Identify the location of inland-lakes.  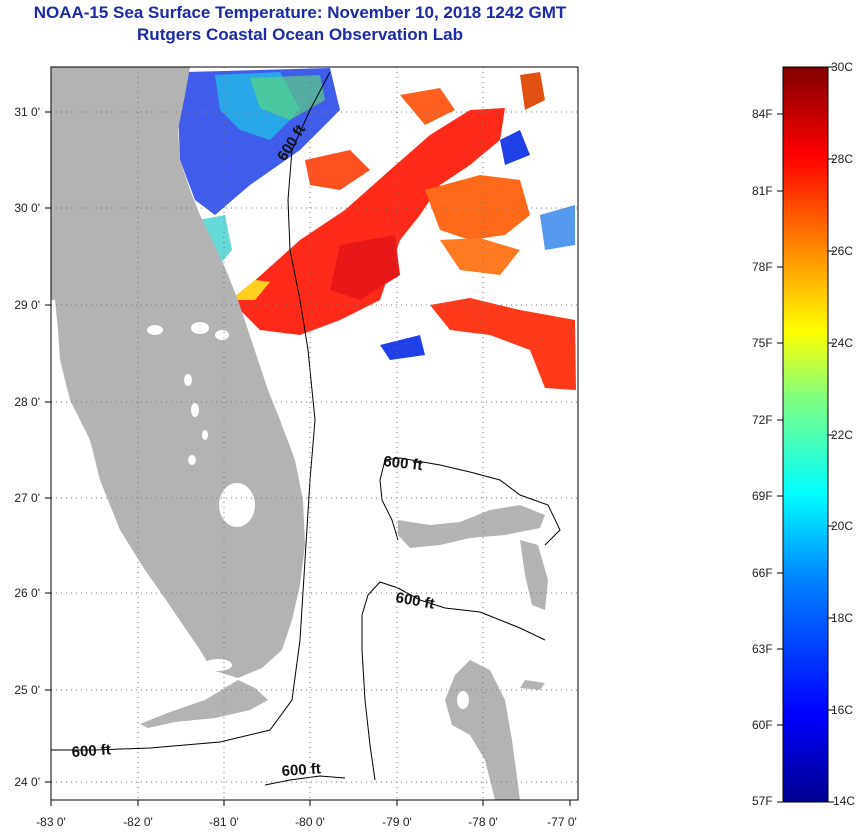
(189, 496).